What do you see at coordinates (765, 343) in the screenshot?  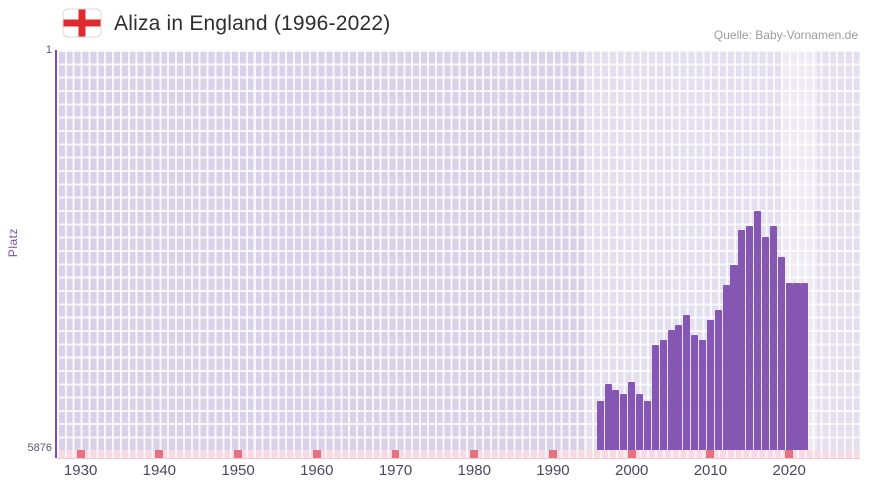 I see `bar-2017` at bounding box center [765, 343].